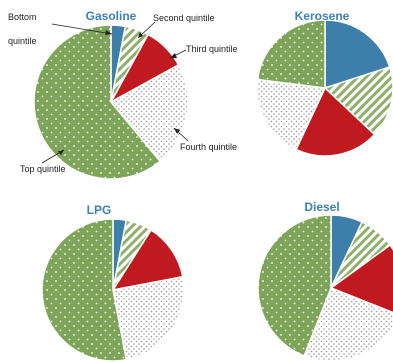 The image size is (393, 362). I want to click on lpg-pie, so click(113, 290).